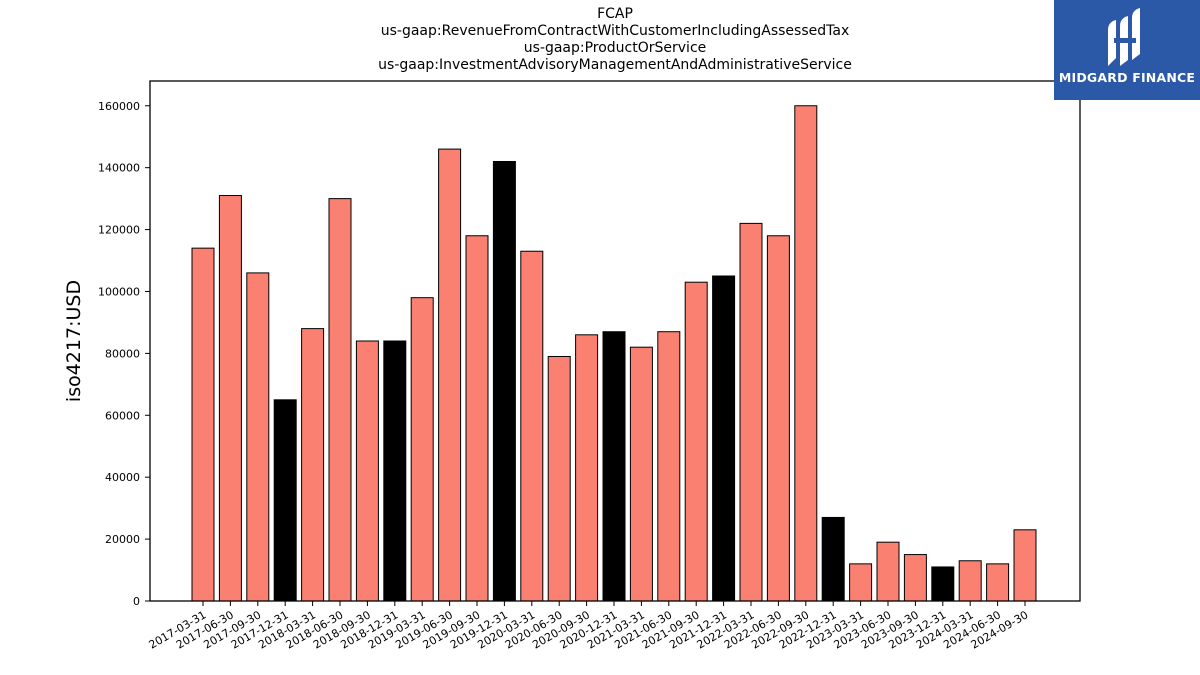 The width and height of the screenshot is (1200, 675). Describe the element at coordinates (122, 539) in the screenshot. I see `y-tick-label-20000: 20000` at that location.